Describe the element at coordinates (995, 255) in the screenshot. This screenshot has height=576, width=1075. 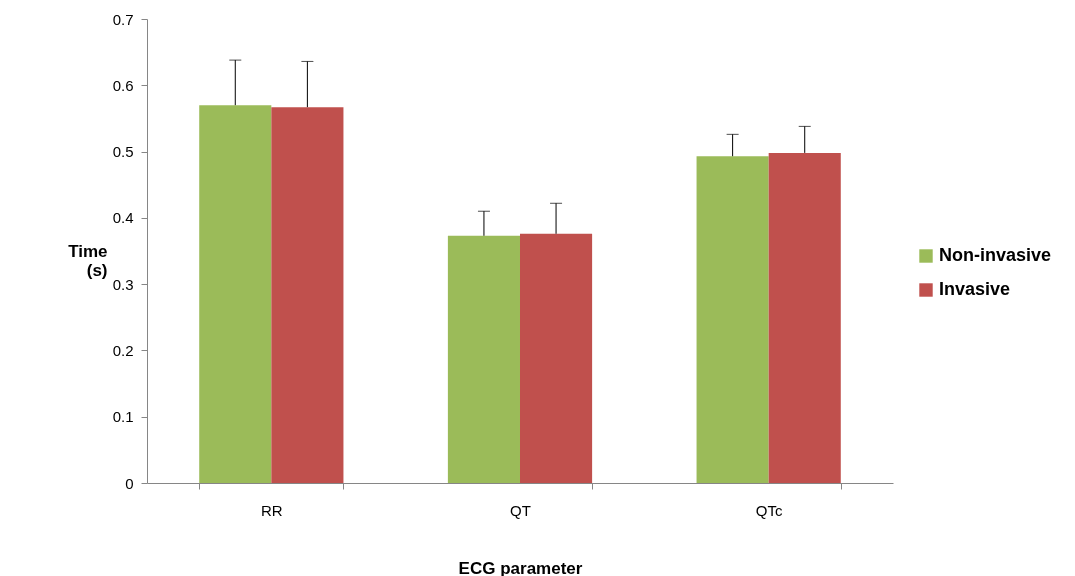
I see `legend-label: Non-invasive` at that location.